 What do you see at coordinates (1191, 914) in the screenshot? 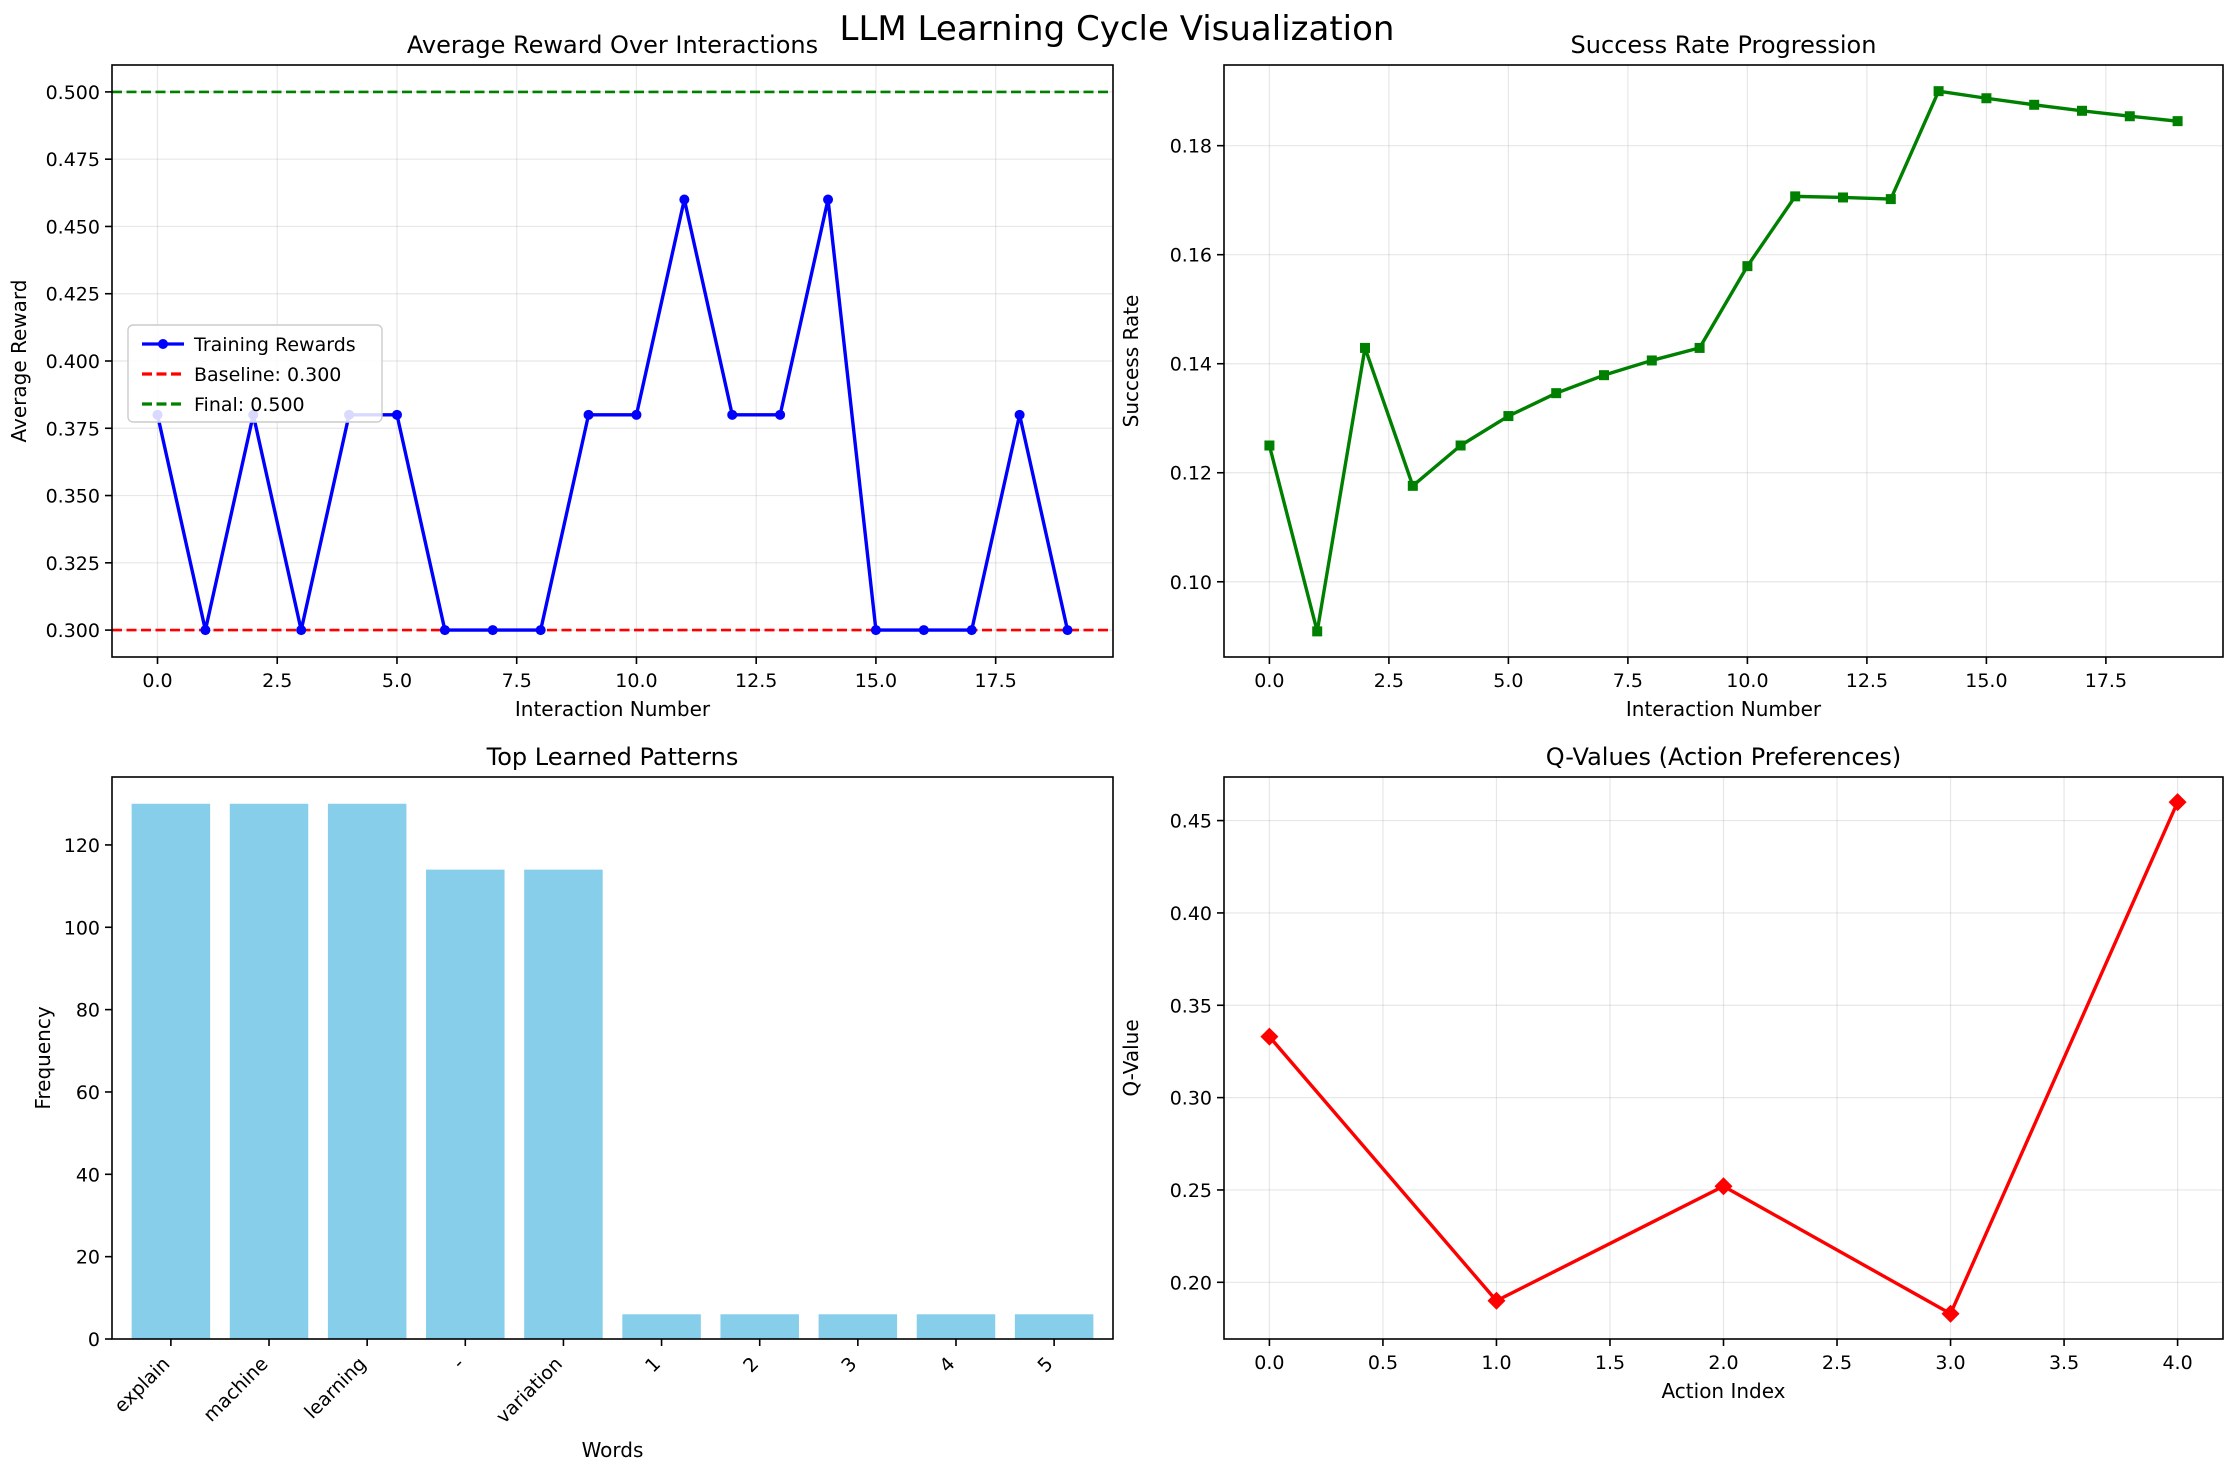
I see `y-tick-label: 0.40` at bounding box center [1191, 914].